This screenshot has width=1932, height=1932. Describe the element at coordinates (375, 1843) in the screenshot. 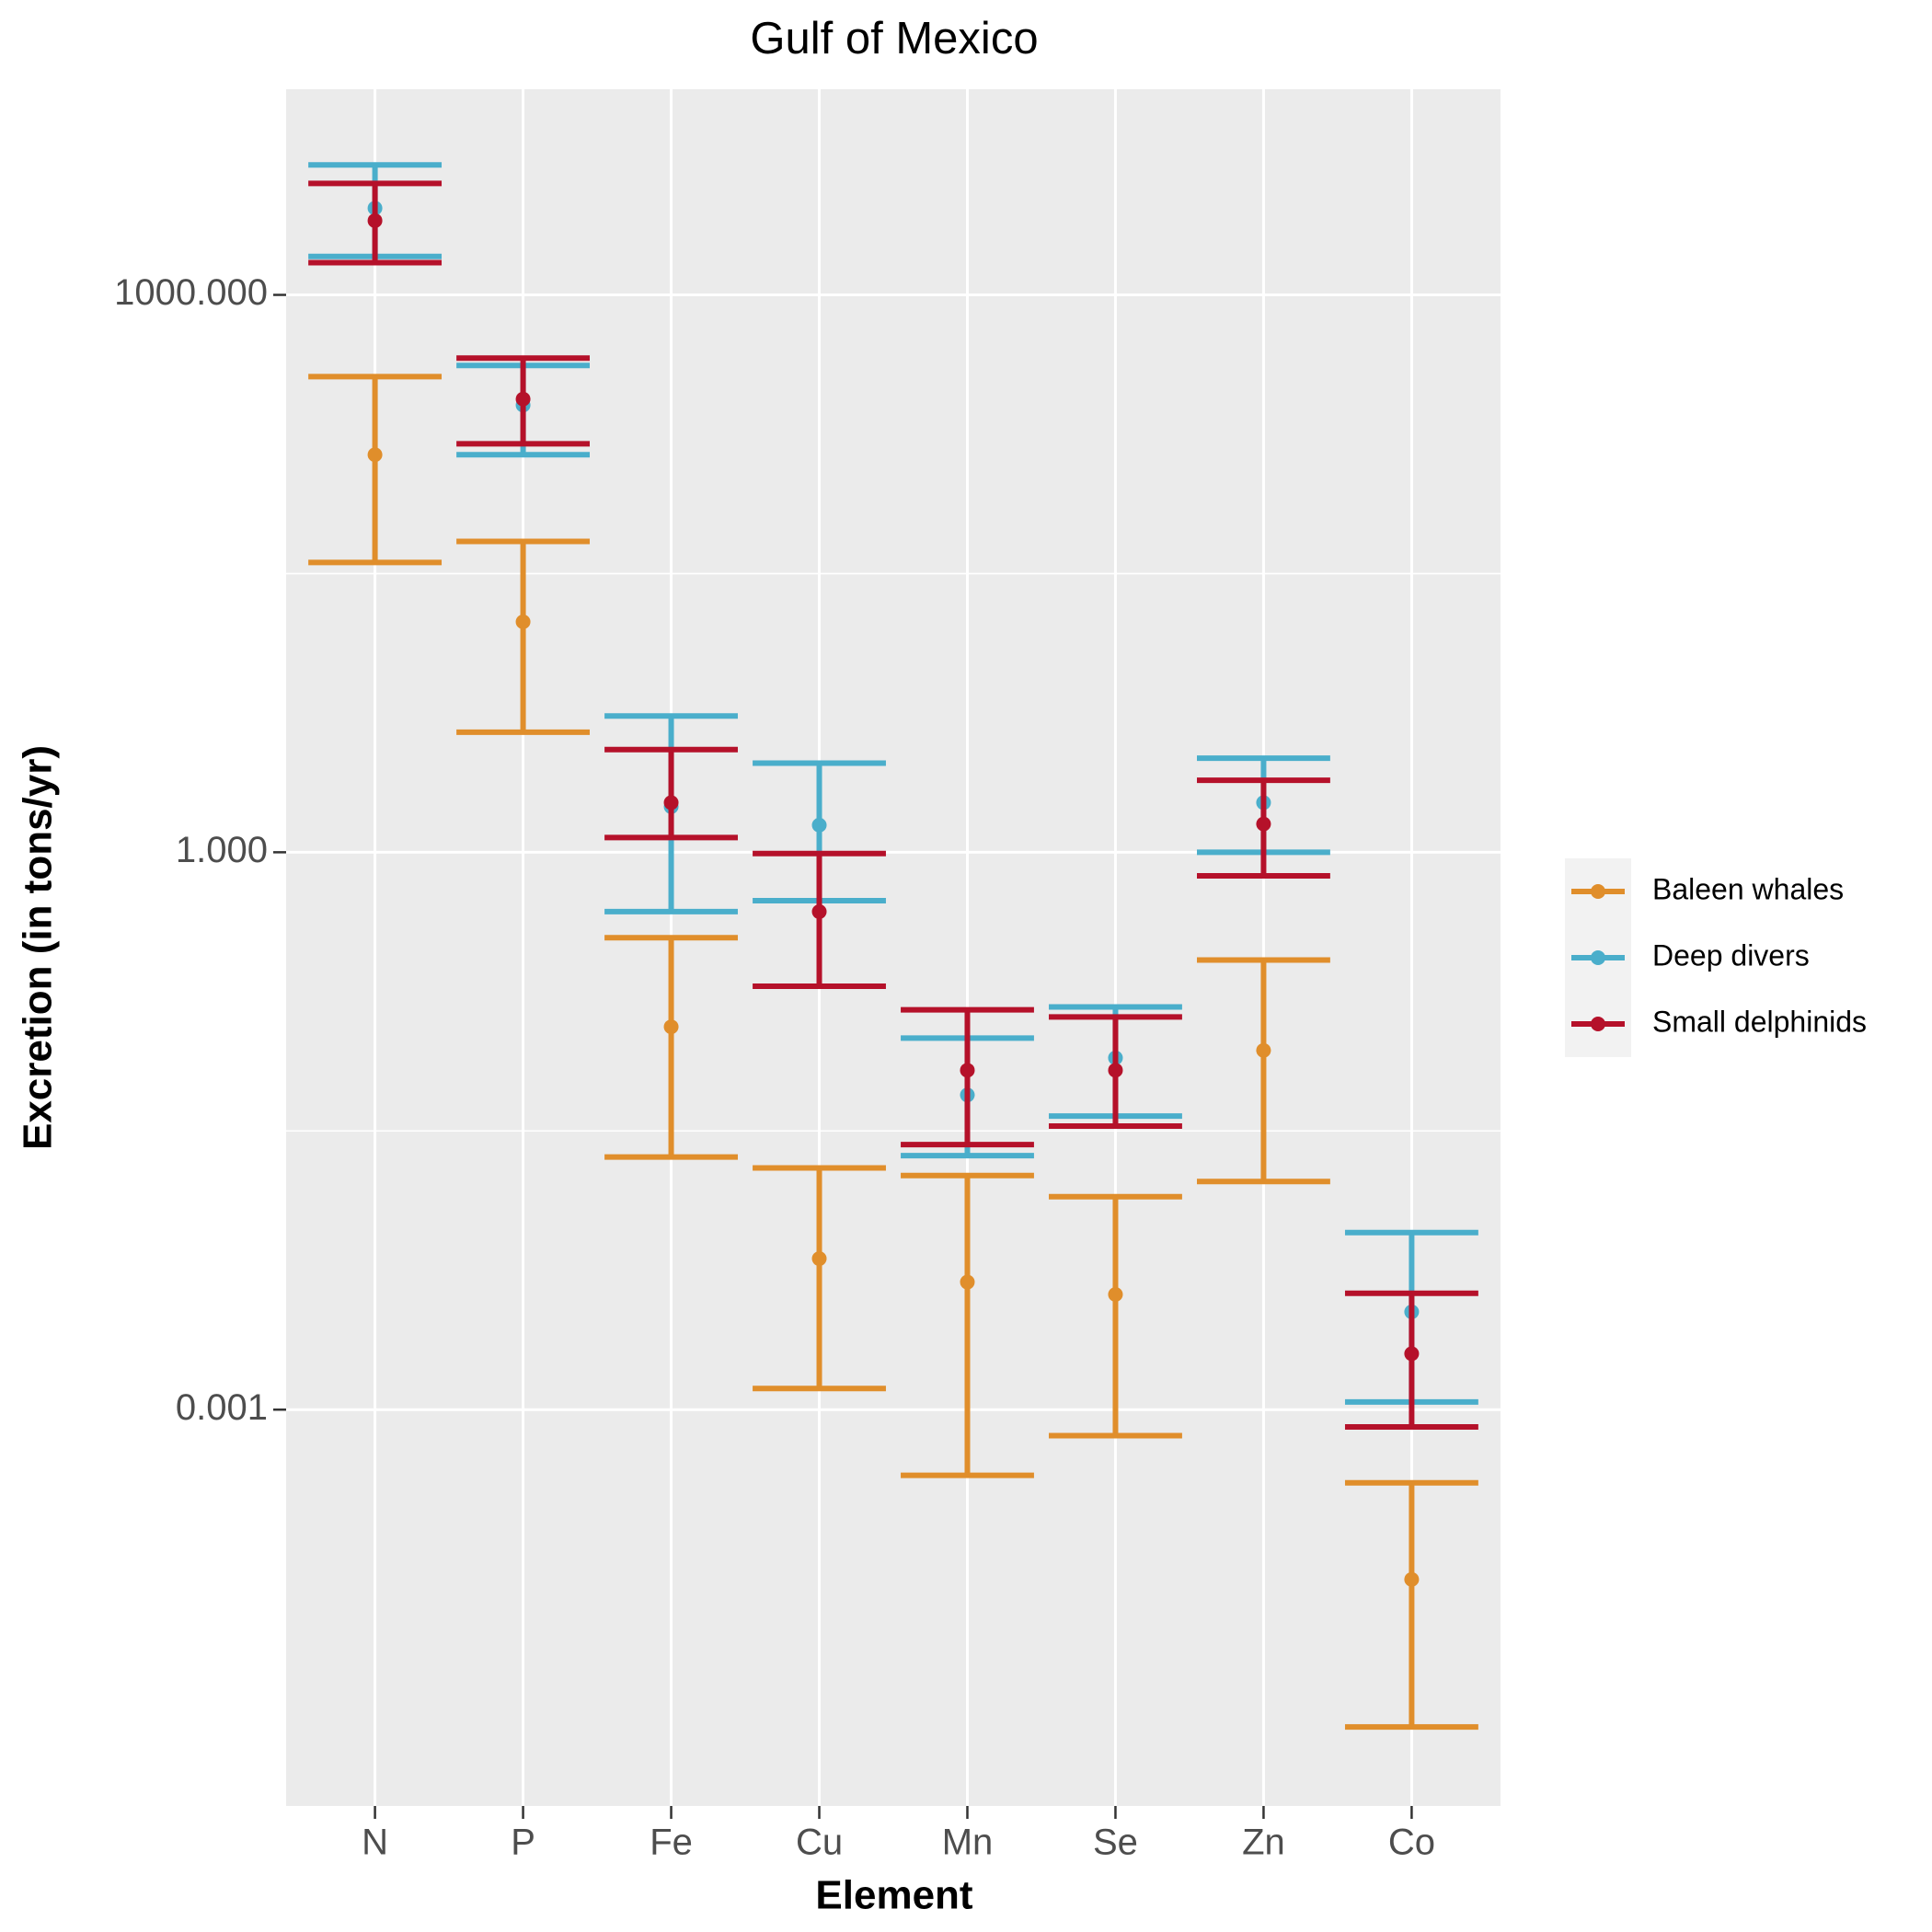

I see `x-tick-label: N` at that location.